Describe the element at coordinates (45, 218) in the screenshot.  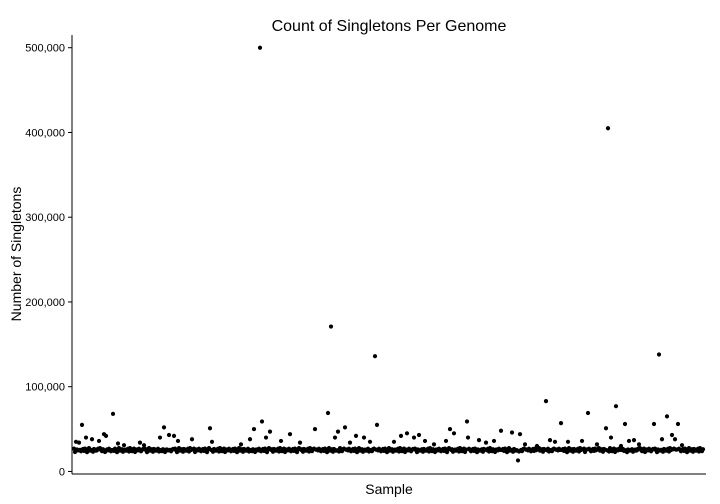
I see `y-tick-label: 300,000` at that location.